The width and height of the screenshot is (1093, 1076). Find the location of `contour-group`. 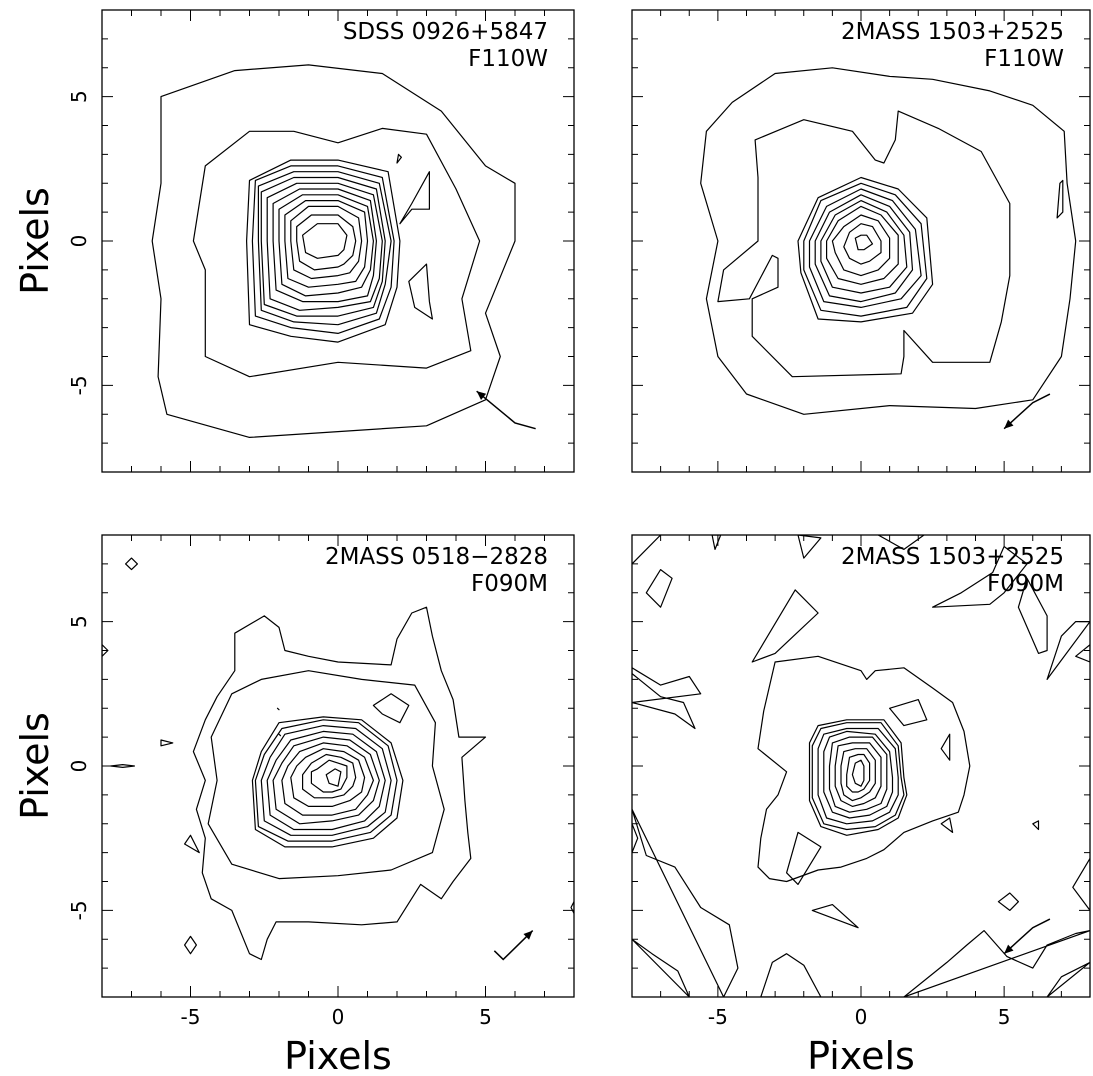

contour-group is located at coordinates (333, 251).